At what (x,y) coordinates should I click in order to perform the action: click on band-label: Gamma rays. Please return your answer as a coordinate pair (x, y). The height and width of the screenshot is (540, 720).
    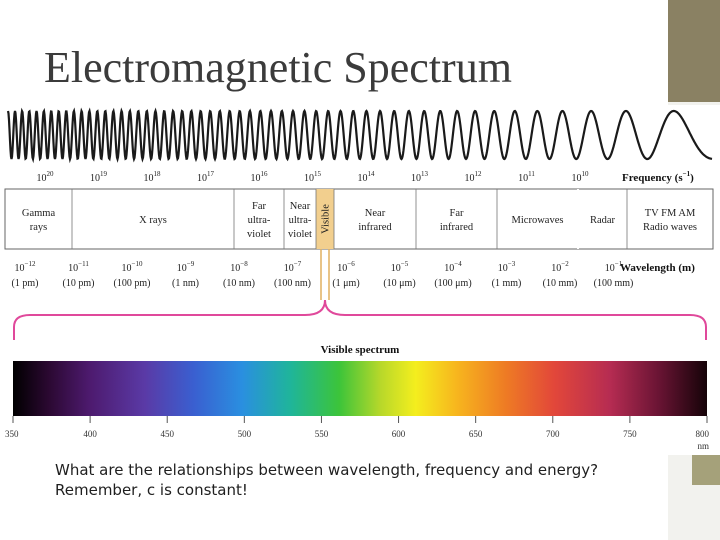
    Looking at the image, I should click on (39, 220).